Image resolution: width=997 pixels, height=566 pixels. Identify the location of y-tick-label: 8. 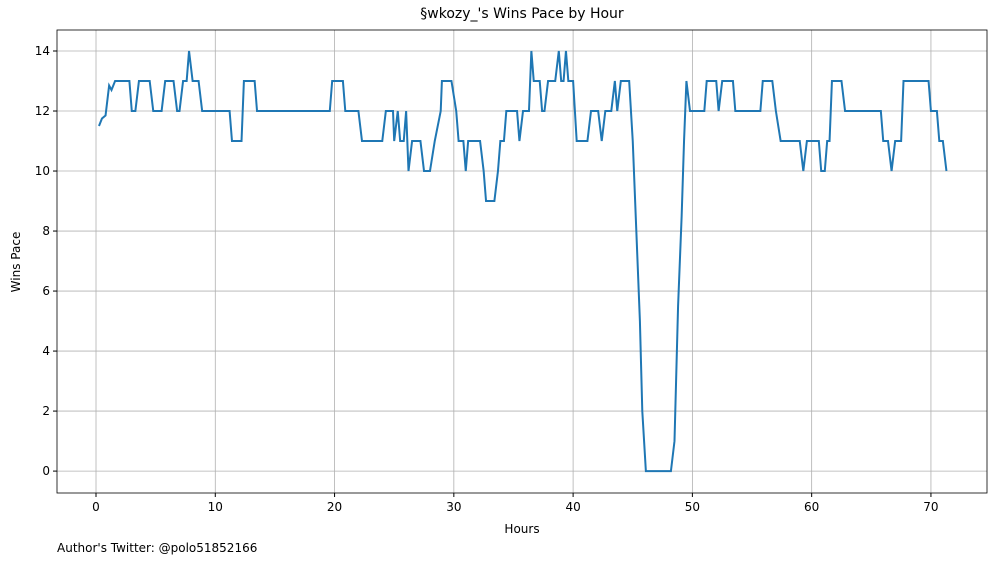
(46, 231).